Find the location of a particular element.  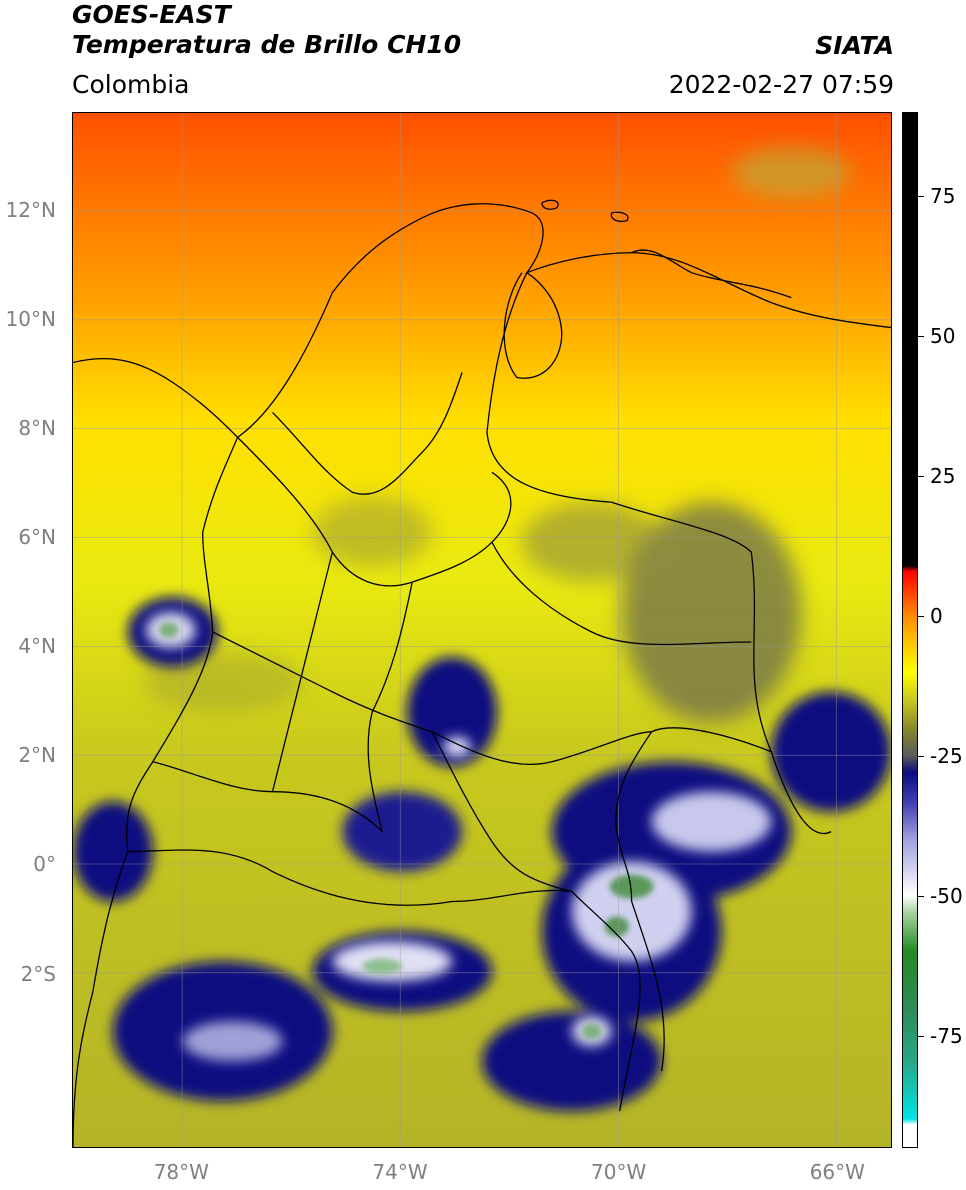

latitude-tick-label: 8°N is located at coordinates (37, 428).